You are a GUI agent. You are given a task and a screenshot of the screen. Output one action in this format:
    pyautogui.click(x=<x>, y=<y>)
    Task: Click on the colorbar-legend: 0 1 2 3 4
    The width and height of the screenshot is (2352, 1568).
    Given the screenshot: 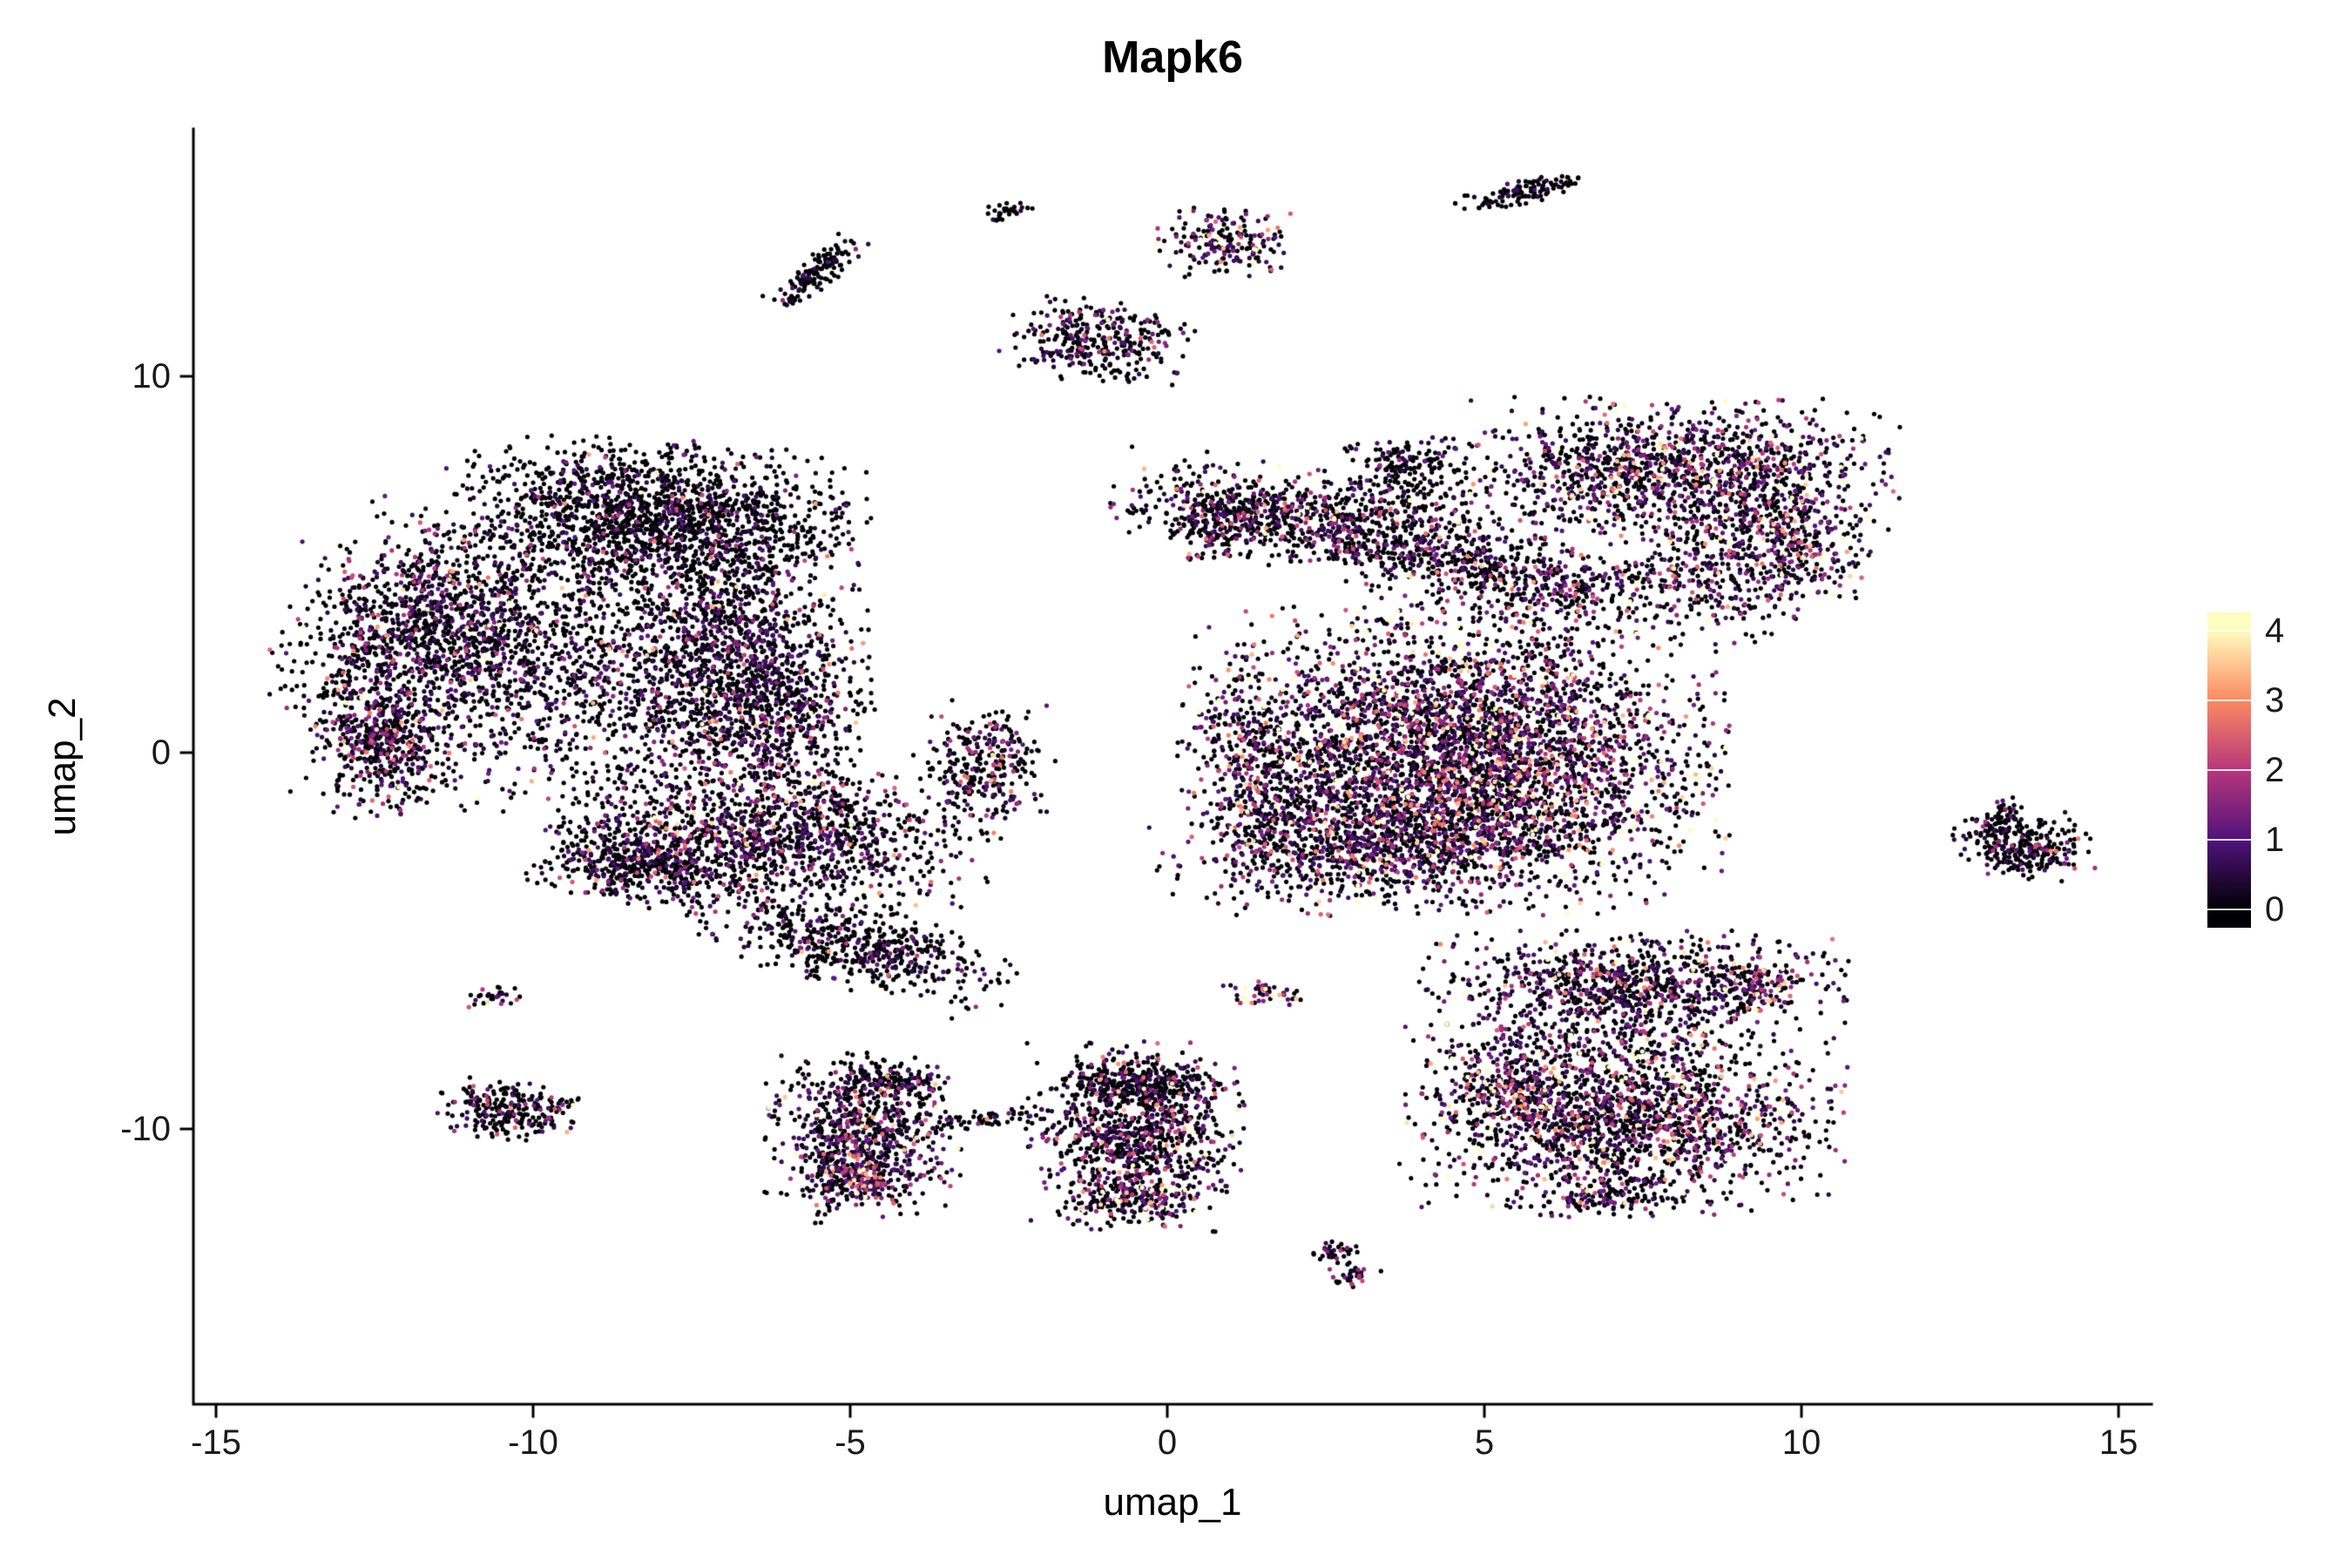 What is the action you would take?
    pyautogui.click(x=2245, y=770)
    